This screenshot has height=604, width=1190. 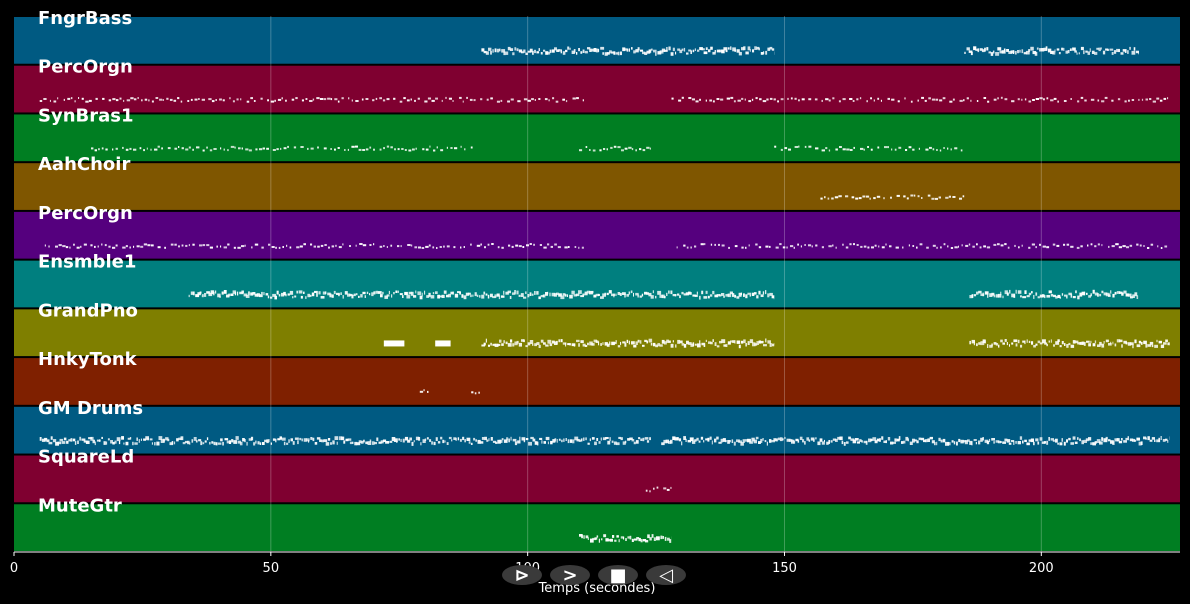 I want to click on stop-button: ■, so click(x=618, y=575).